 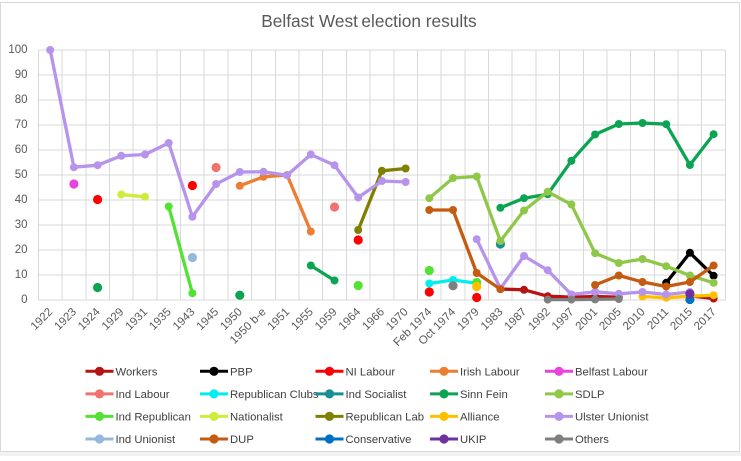 What do you see at coordinates (379, 440) in the screenshot?
I see `svg-text: Conservative` at bounding box center [379, 440].